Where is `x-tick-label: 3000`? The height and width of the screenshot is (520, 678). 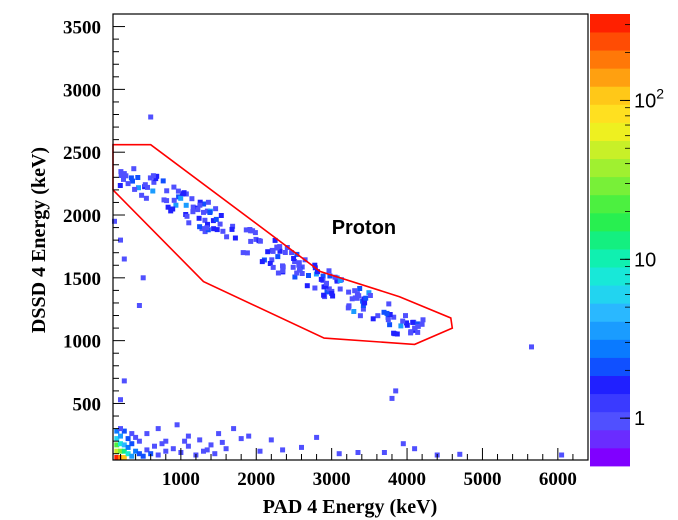 x-tick-label: 3000 is located at coordinates (332, 479).